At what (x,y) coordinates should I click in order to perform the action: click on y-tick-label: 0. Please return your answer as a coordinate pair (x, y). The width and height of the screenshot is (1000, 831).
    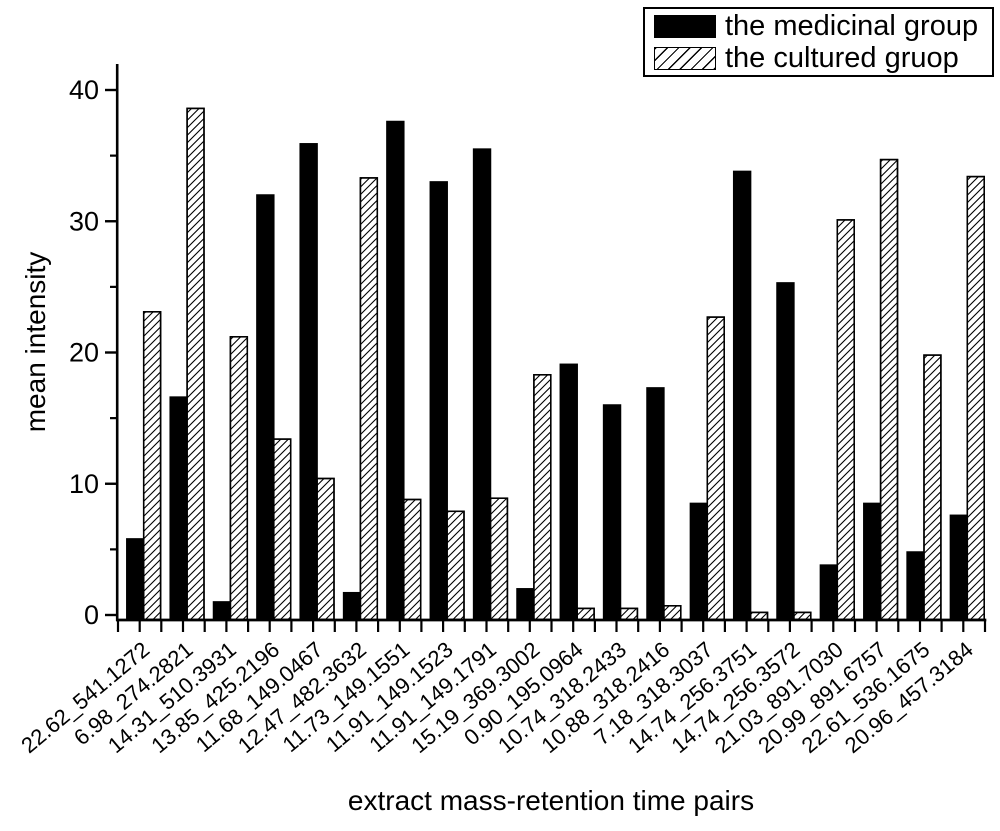
    Looking at the image, I should click on (91, 615).